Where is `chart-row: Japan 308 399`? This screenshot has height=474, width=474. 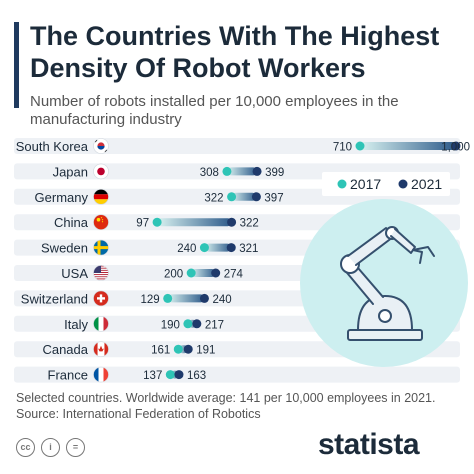 chart-row: Japan 308 399 is located at coordinates (168, 171).